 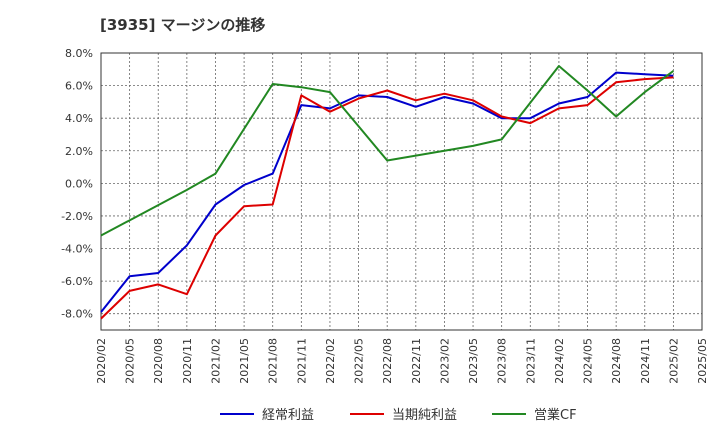 I want to click on x-tick-label: 2025/05, so click(x=702, y=361).